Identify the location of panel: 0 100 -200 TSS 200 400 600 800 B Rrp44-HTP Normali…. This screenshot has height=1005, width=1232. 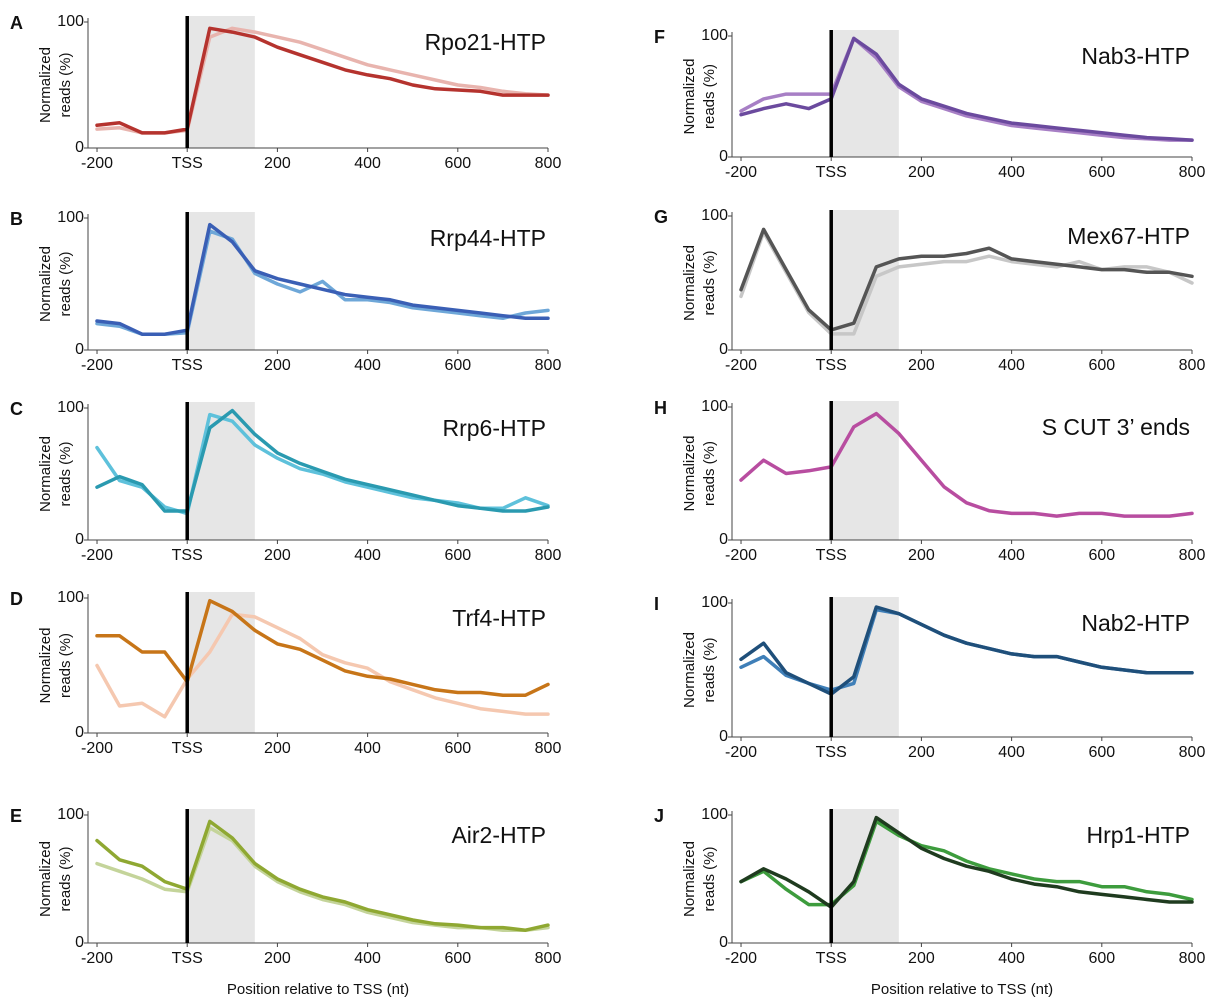
(285, 291).